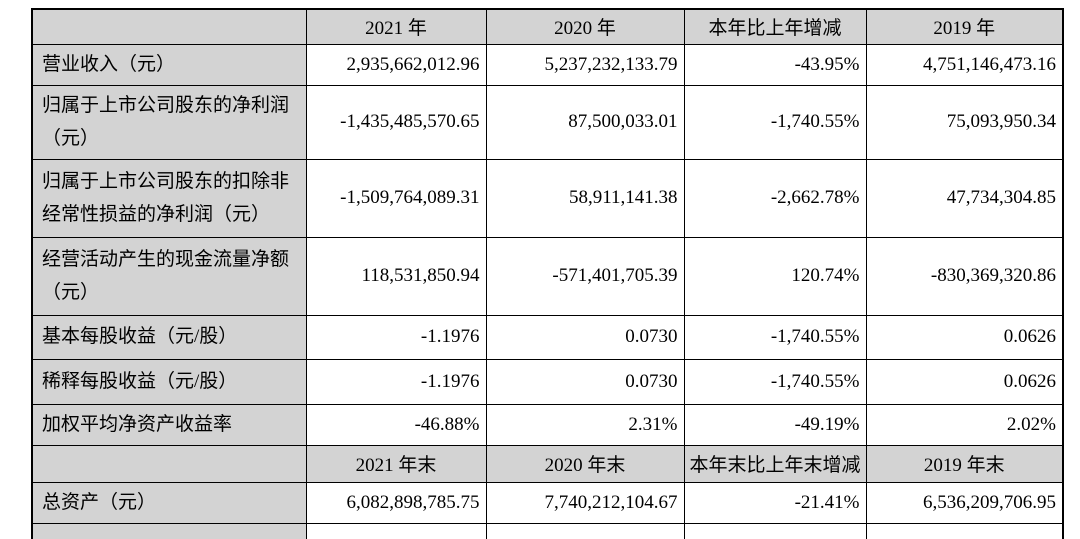 The image size is (1080, 539). I want to click on cell-value-2020: 2.31%, so click(585, 424).